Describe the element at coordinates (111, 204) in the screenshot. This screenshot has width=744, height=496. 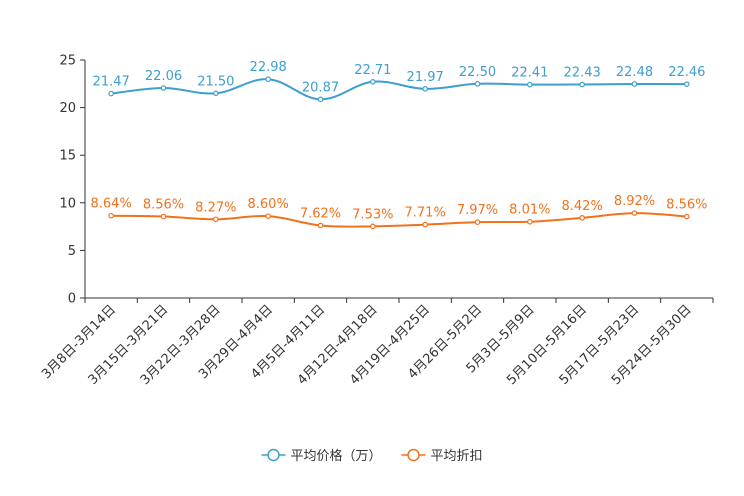
I see `data-label: 8.64%` at that location.